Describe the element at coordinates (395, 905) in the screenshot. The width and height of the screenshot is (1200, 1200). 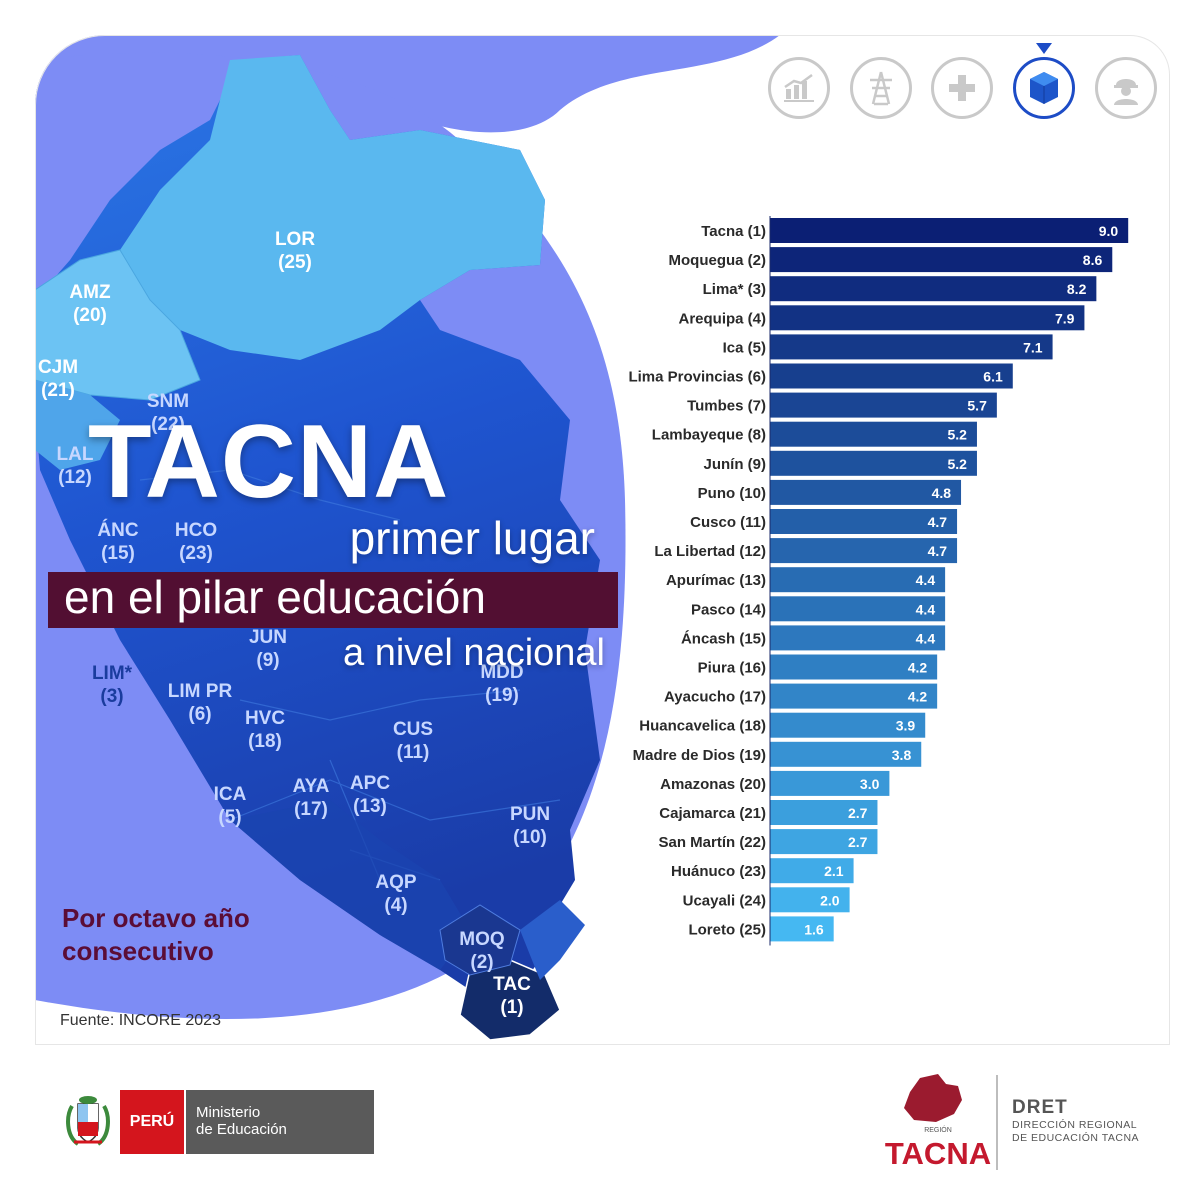
I see `map-region-rank: (4)` at that location.